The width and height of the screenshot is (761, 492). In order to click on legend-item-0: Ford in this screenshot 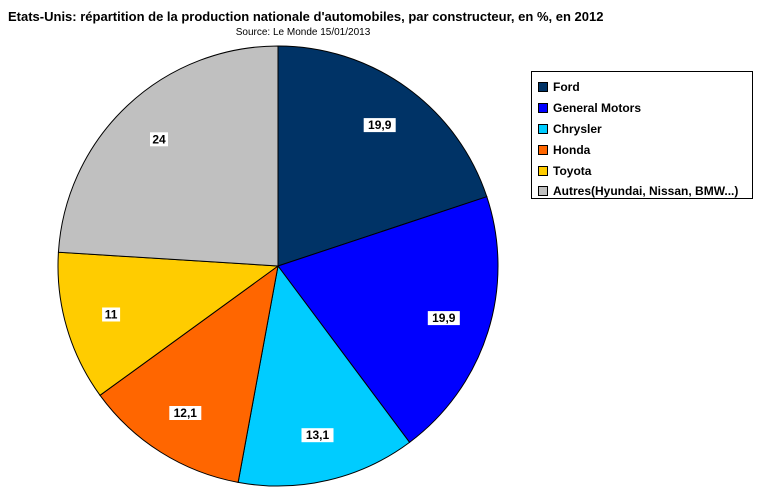, I will do `click(642, 87)`.